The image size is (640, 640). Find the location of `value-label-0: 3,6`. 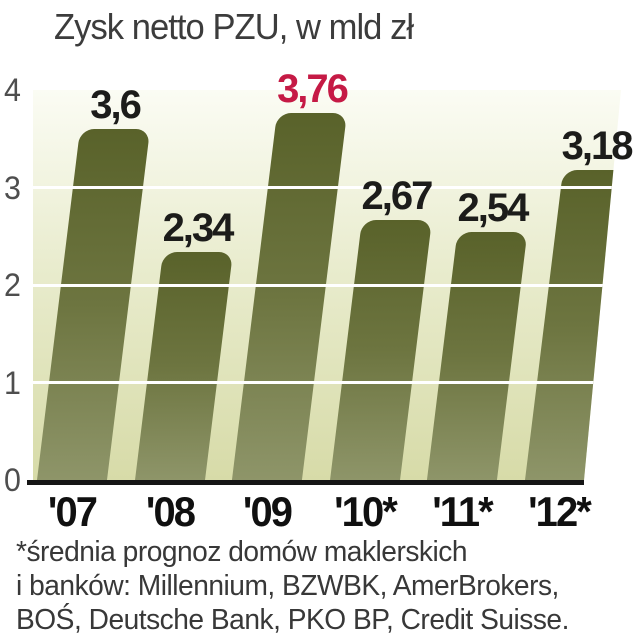

value-label-0: 3,6 is located at coordinates (116, 105).